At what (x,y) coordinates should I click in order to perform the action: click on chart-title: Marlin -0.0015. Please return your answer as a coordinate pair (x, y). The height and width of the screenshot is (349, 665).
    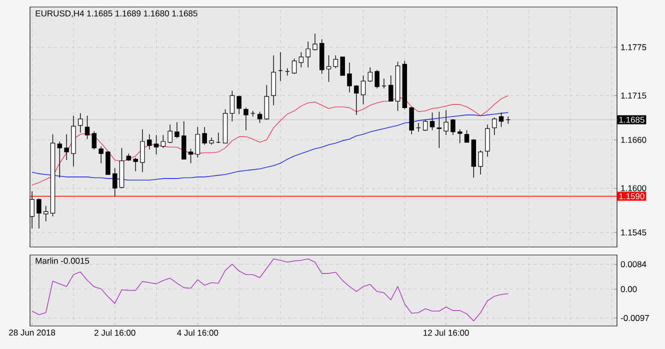
    Looking at the image, I should click on (63, 261).